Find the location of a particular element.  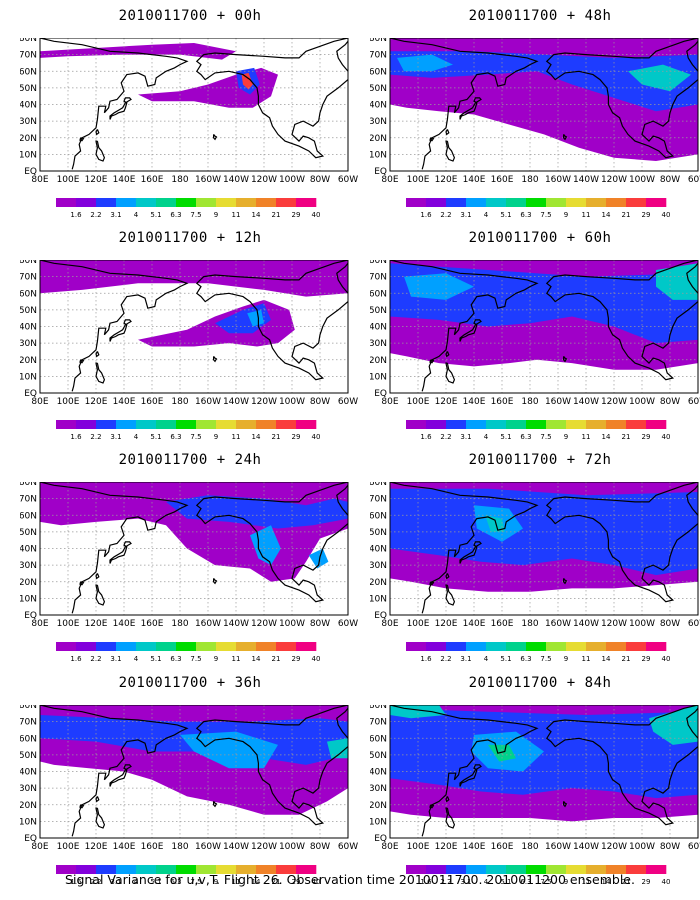

panel-title: 2010011700 + 00h is located at coordinates (190, 16).